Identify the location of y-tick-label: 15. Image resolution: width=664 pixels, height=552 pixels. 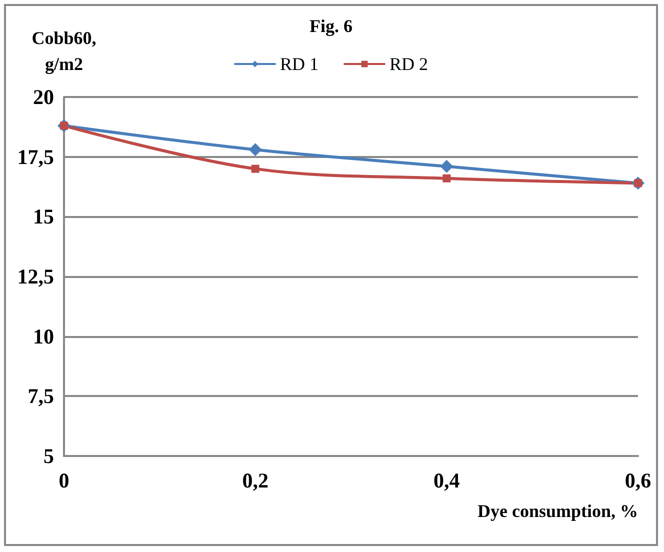
(43, 216).